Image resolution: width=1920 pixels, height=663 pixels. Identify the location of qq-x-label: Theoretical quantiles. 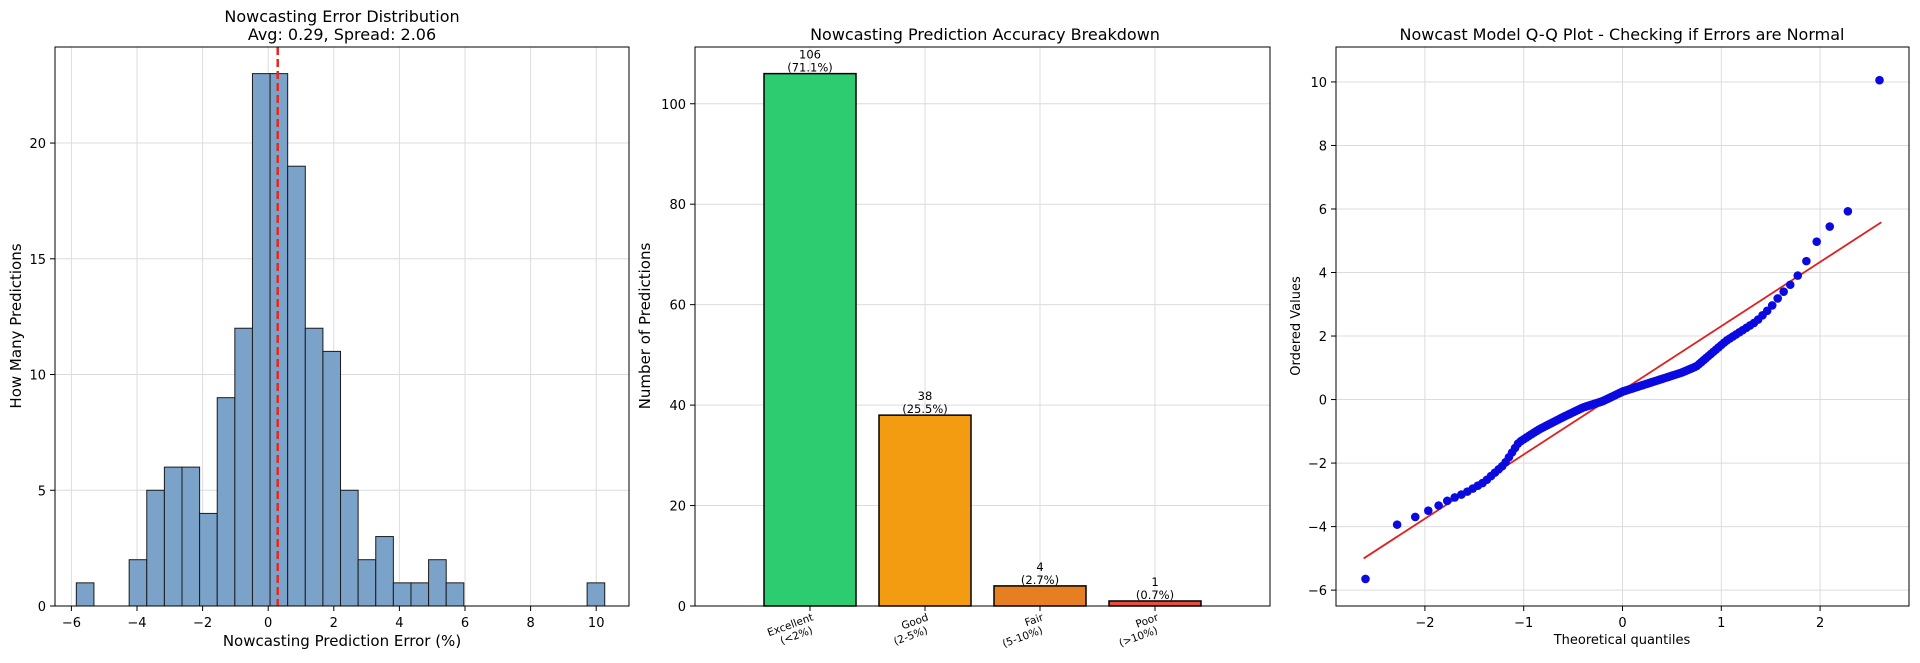
(1622, 640).